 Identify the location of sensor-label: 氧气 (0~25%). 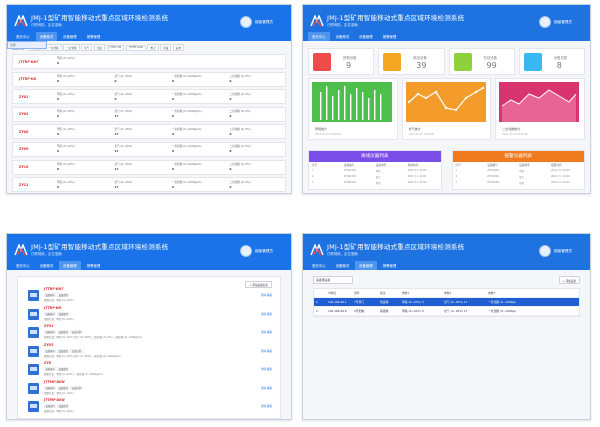
(123, 147).